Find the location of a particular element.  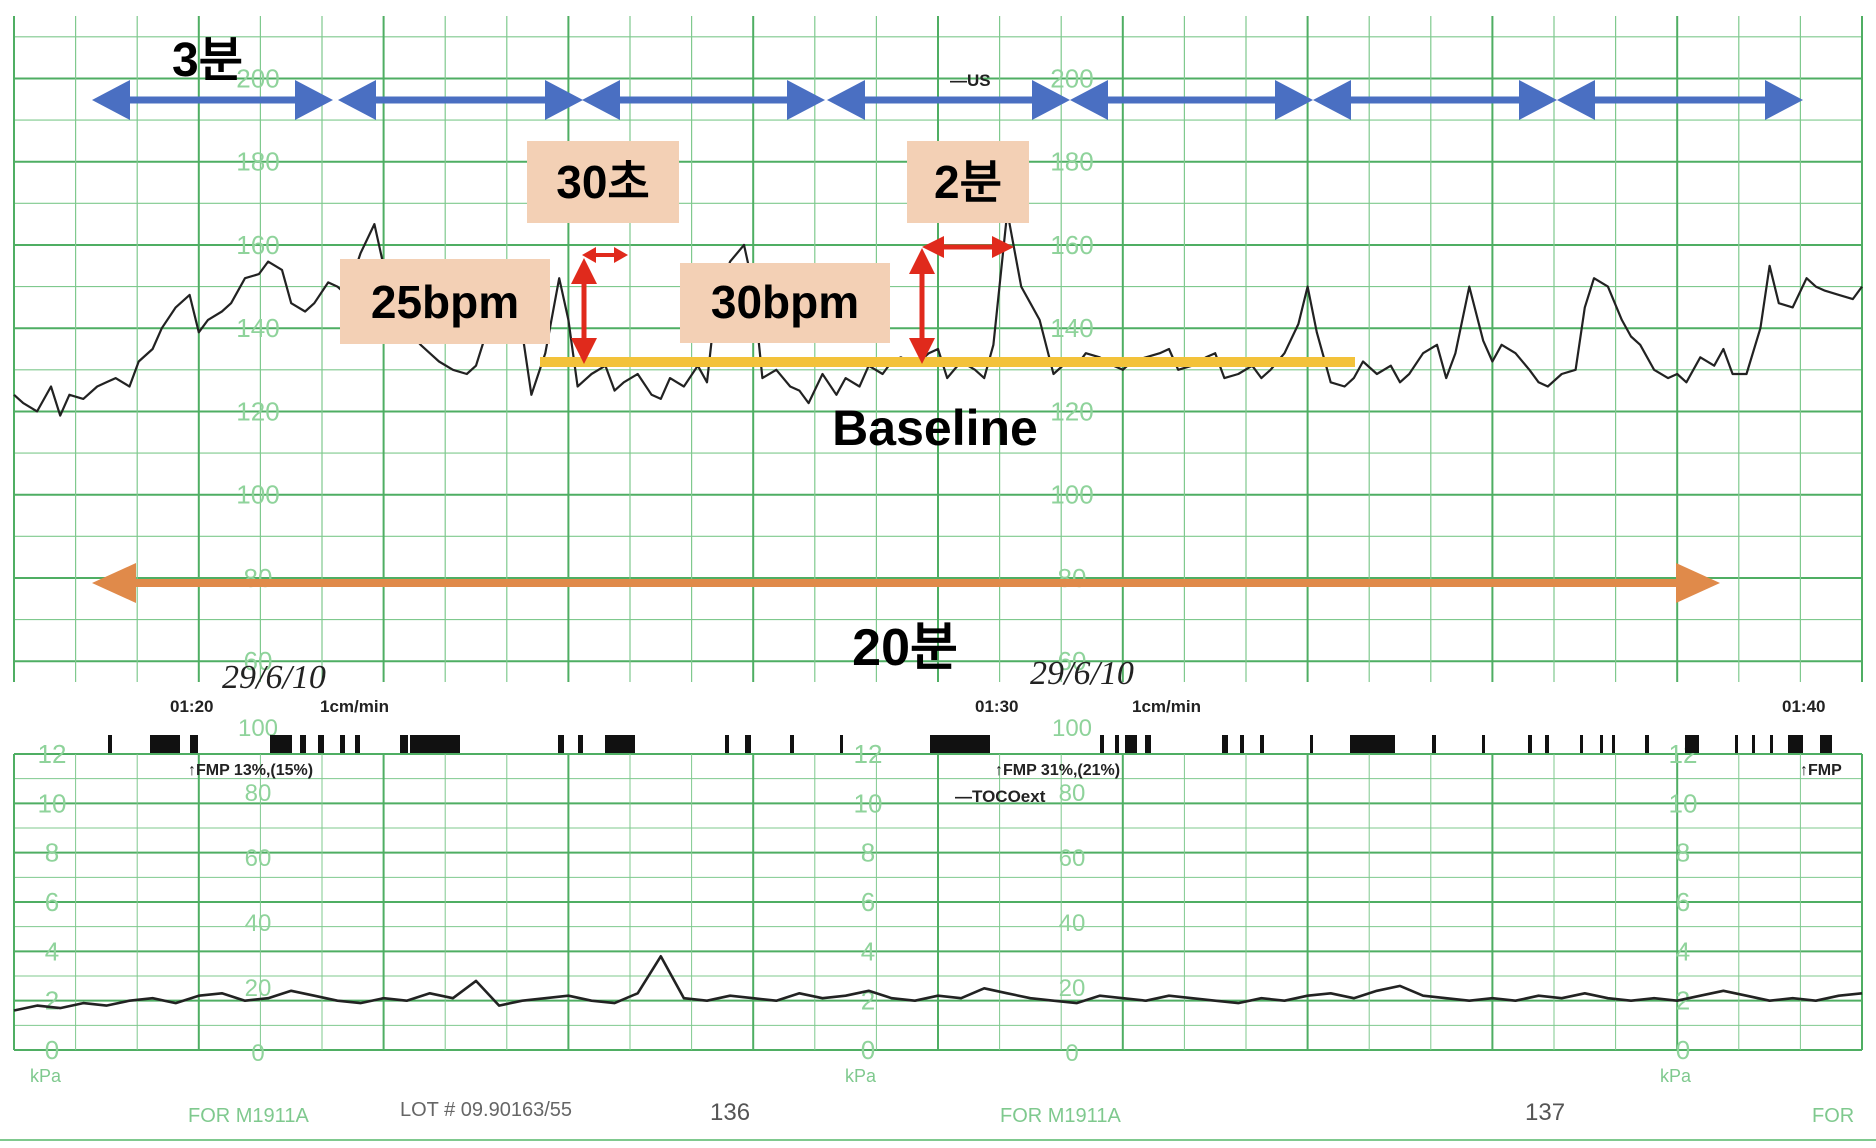

duration-arrow-30s-head-right is located at coordinates (621, 255).